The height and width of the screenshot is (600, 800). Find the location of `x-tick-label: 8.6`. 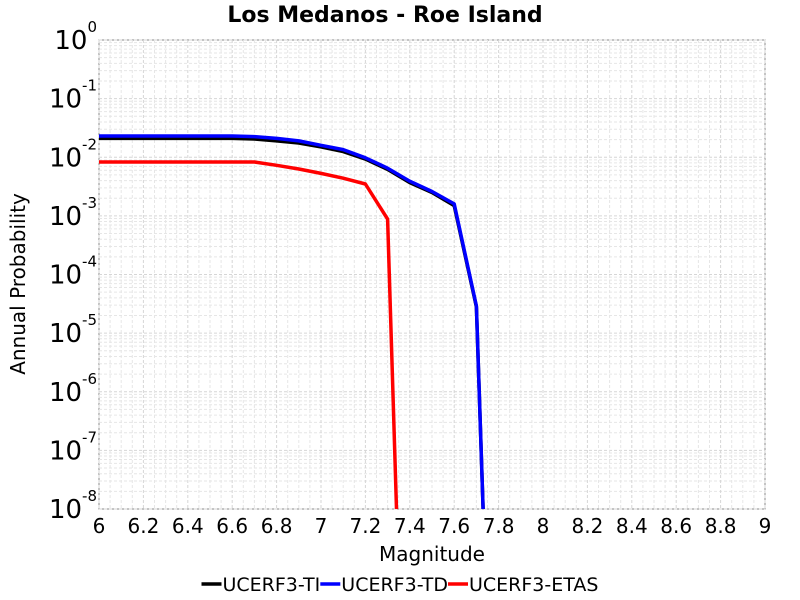

x-tick-label: 8.6 is located at coordinates (676, 526).